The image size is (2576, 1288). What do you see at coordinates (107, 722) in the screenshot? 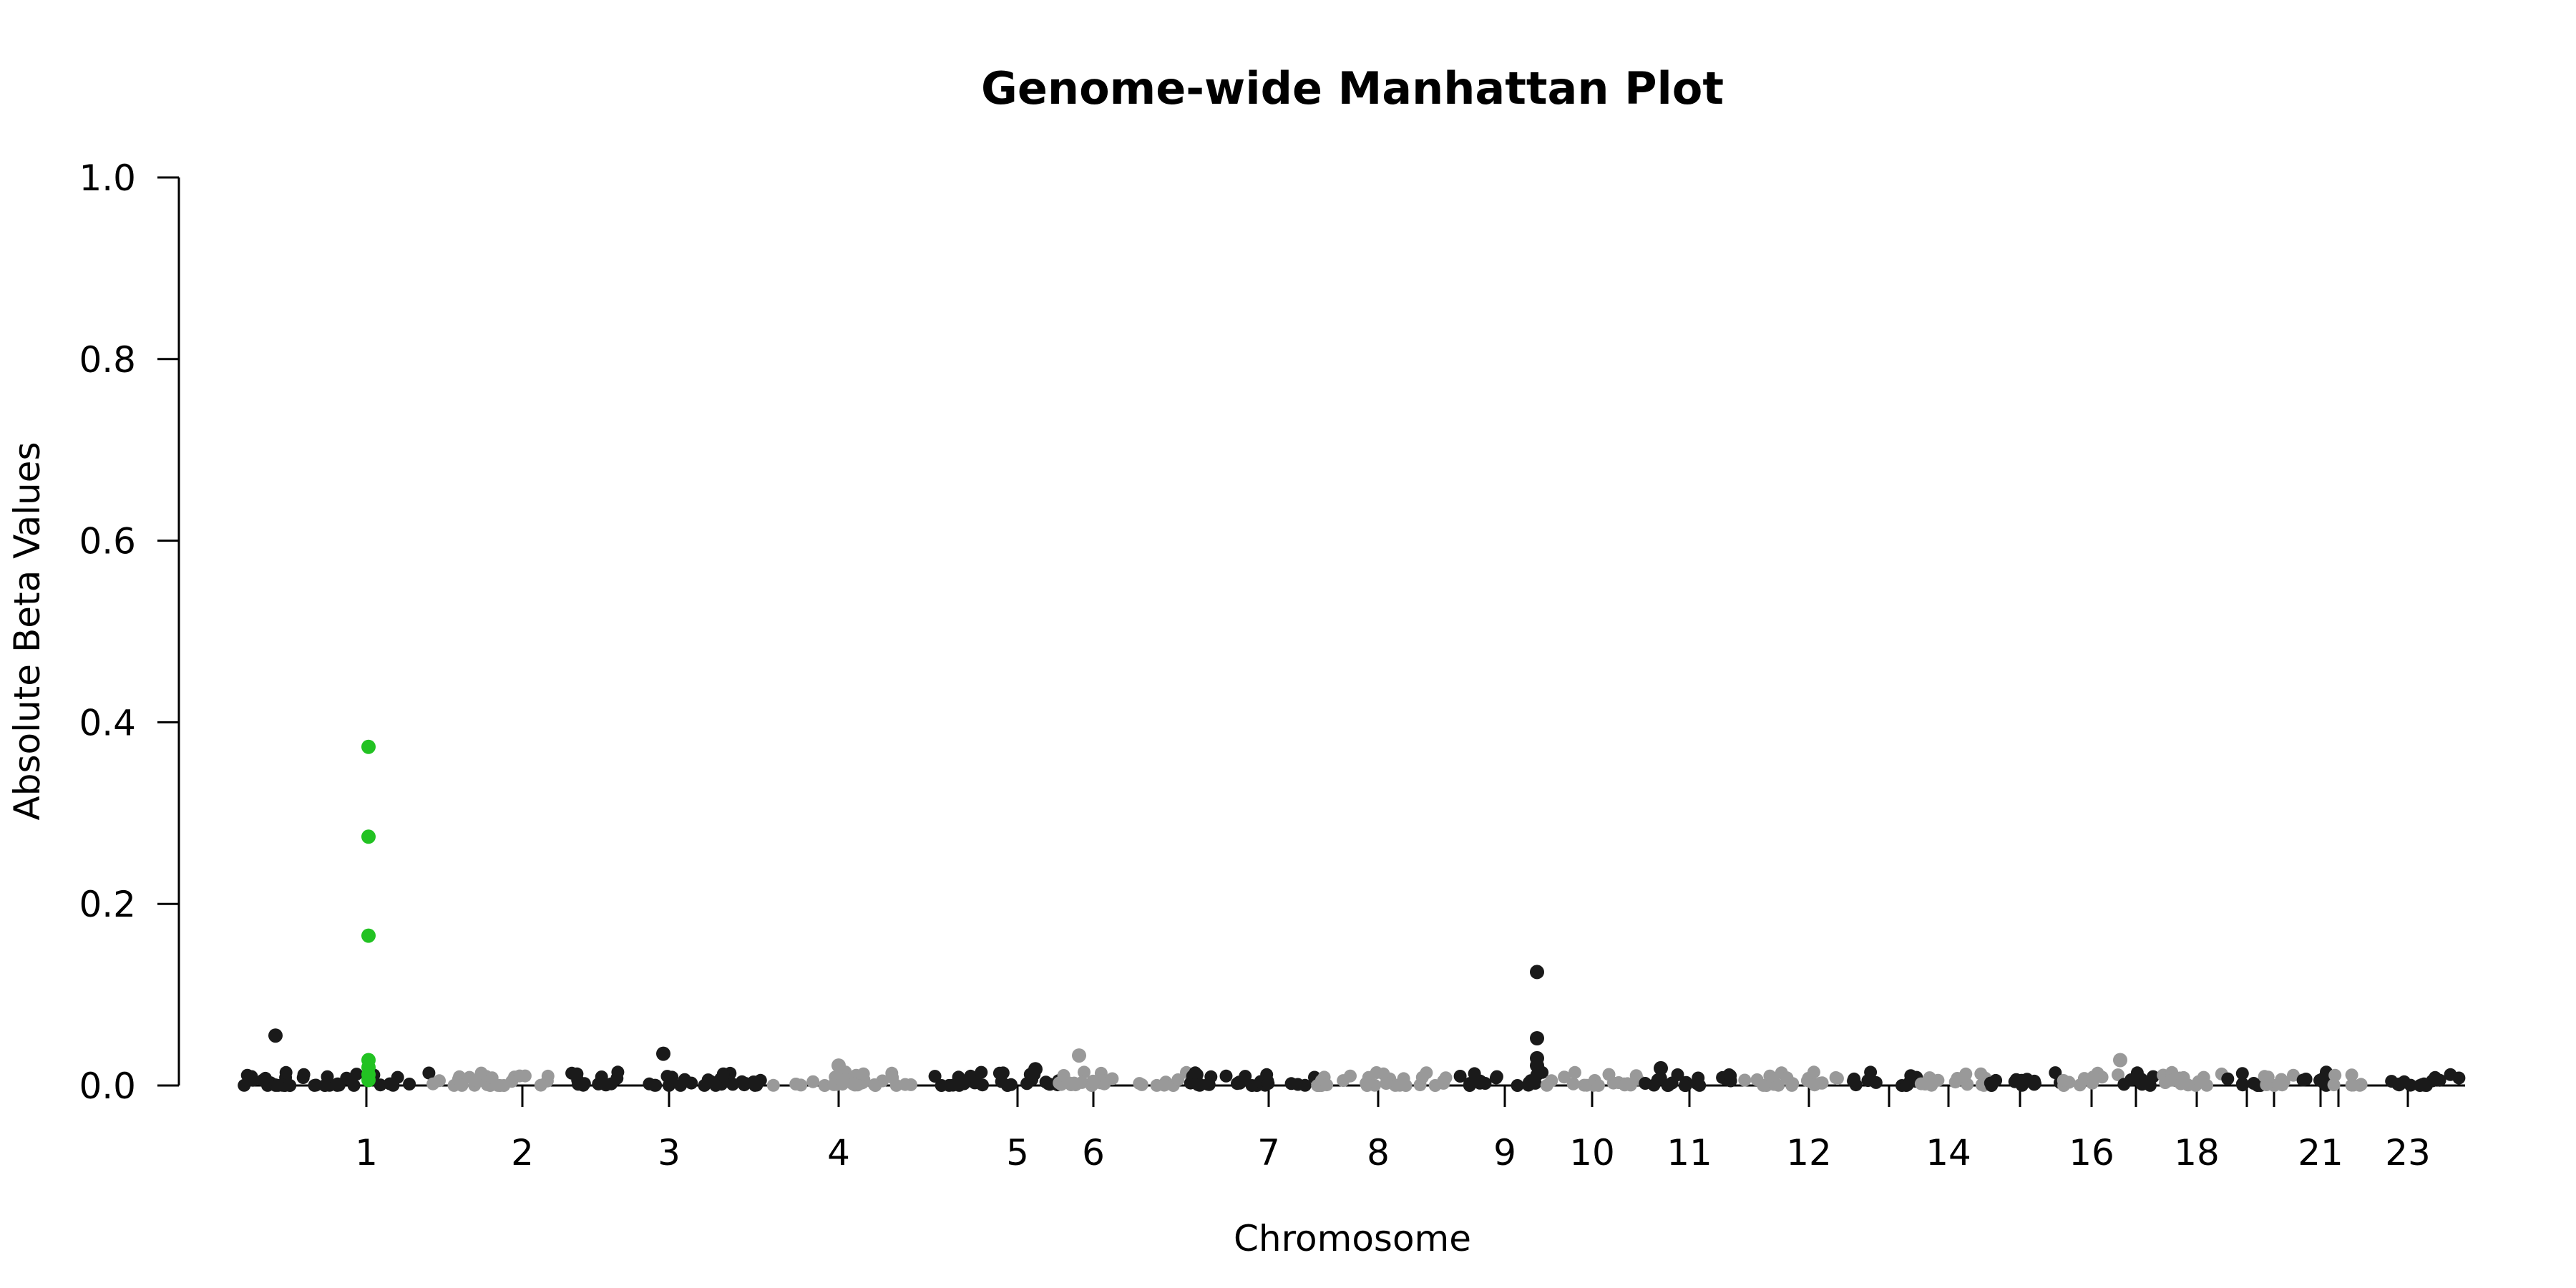
I see `y-tick-label: 0.4` at bounding box center [107, 722].